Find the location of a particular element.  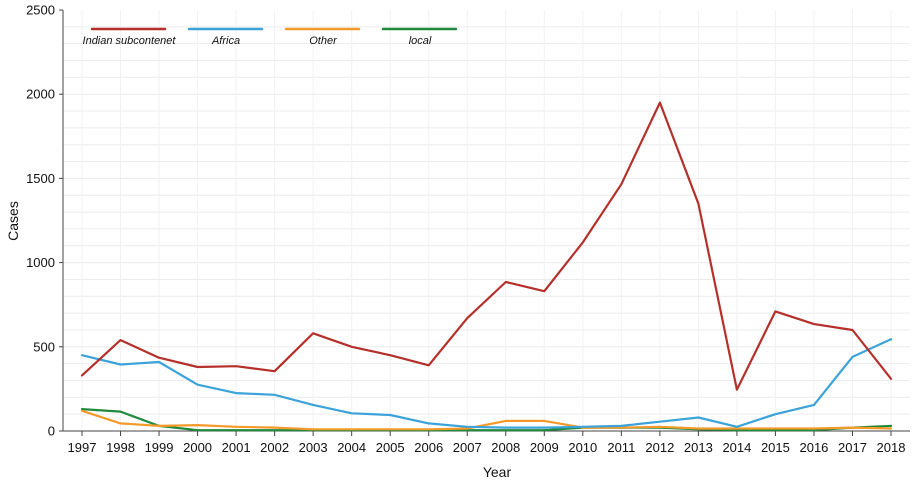

y-tick-label: 1000 is located at coordinates (40, 262).